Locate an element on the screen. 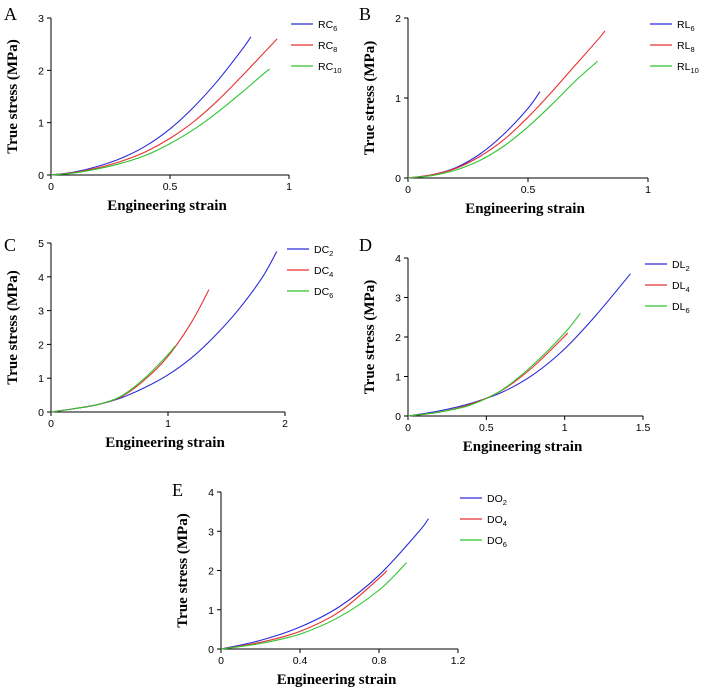 Image resolution: width=704 pixels, height=693 pixels. series-line-do2 is located at coordinates (324, 584).